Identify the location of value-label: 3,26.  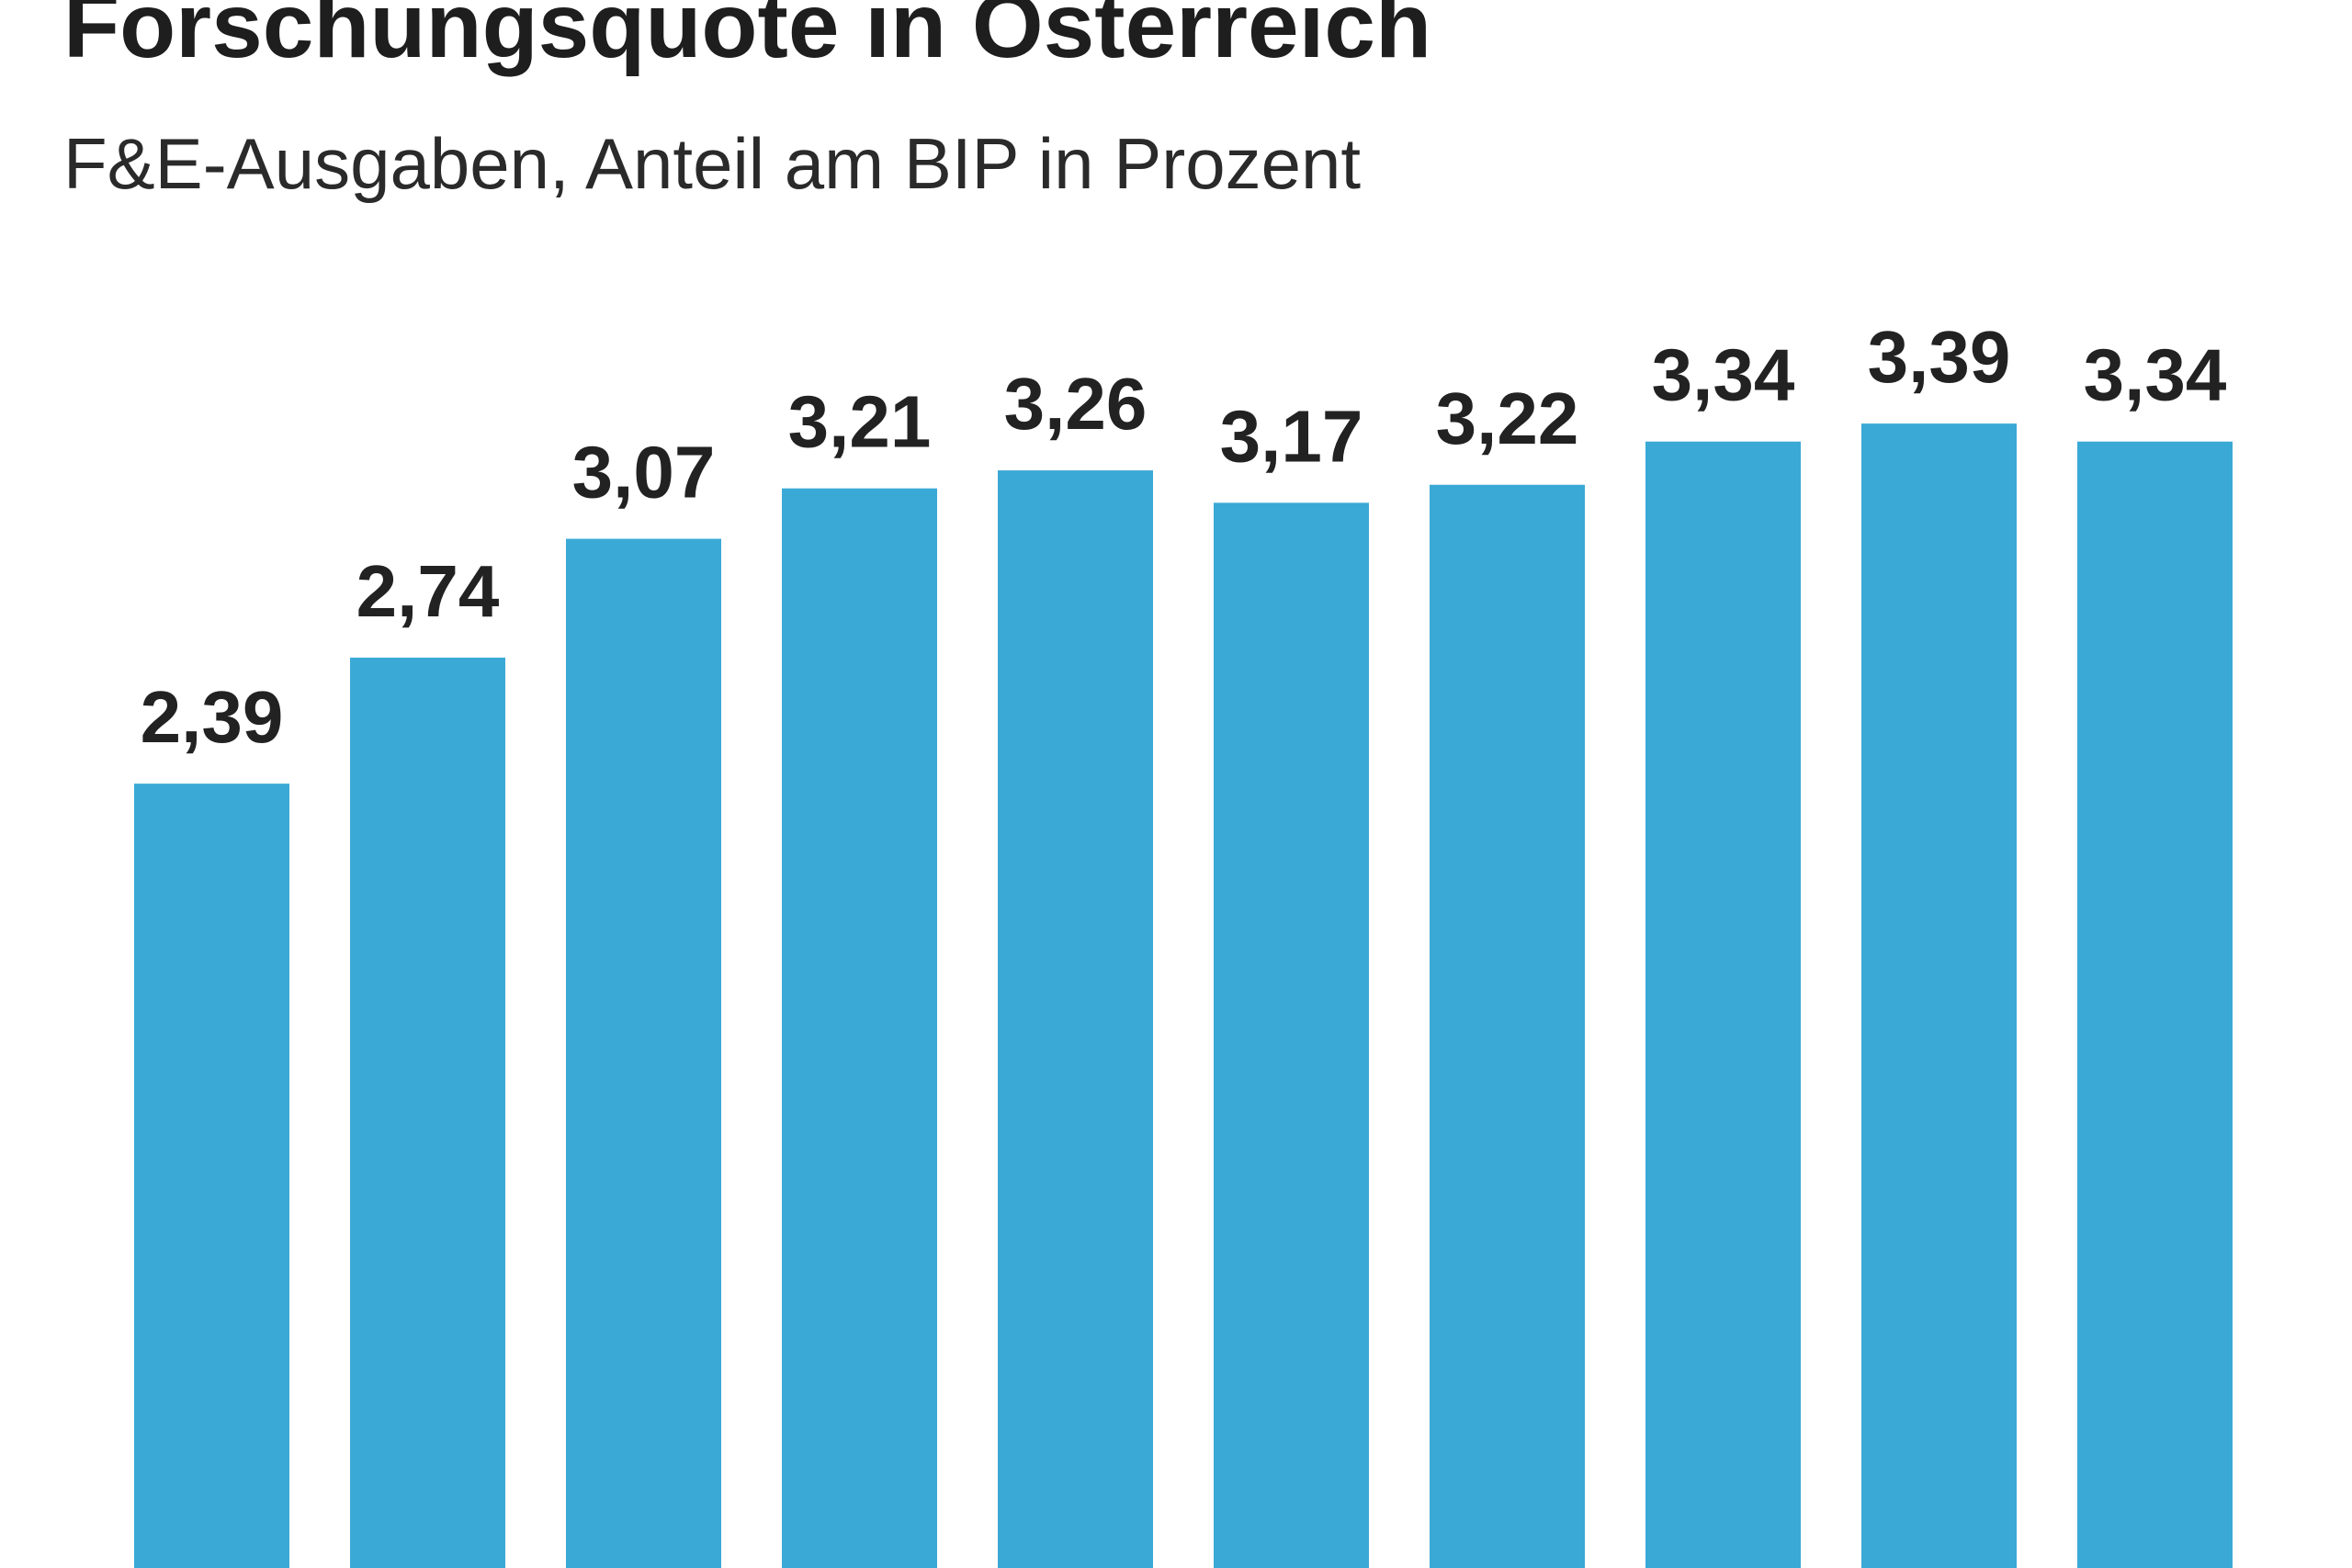
(1076, 404).